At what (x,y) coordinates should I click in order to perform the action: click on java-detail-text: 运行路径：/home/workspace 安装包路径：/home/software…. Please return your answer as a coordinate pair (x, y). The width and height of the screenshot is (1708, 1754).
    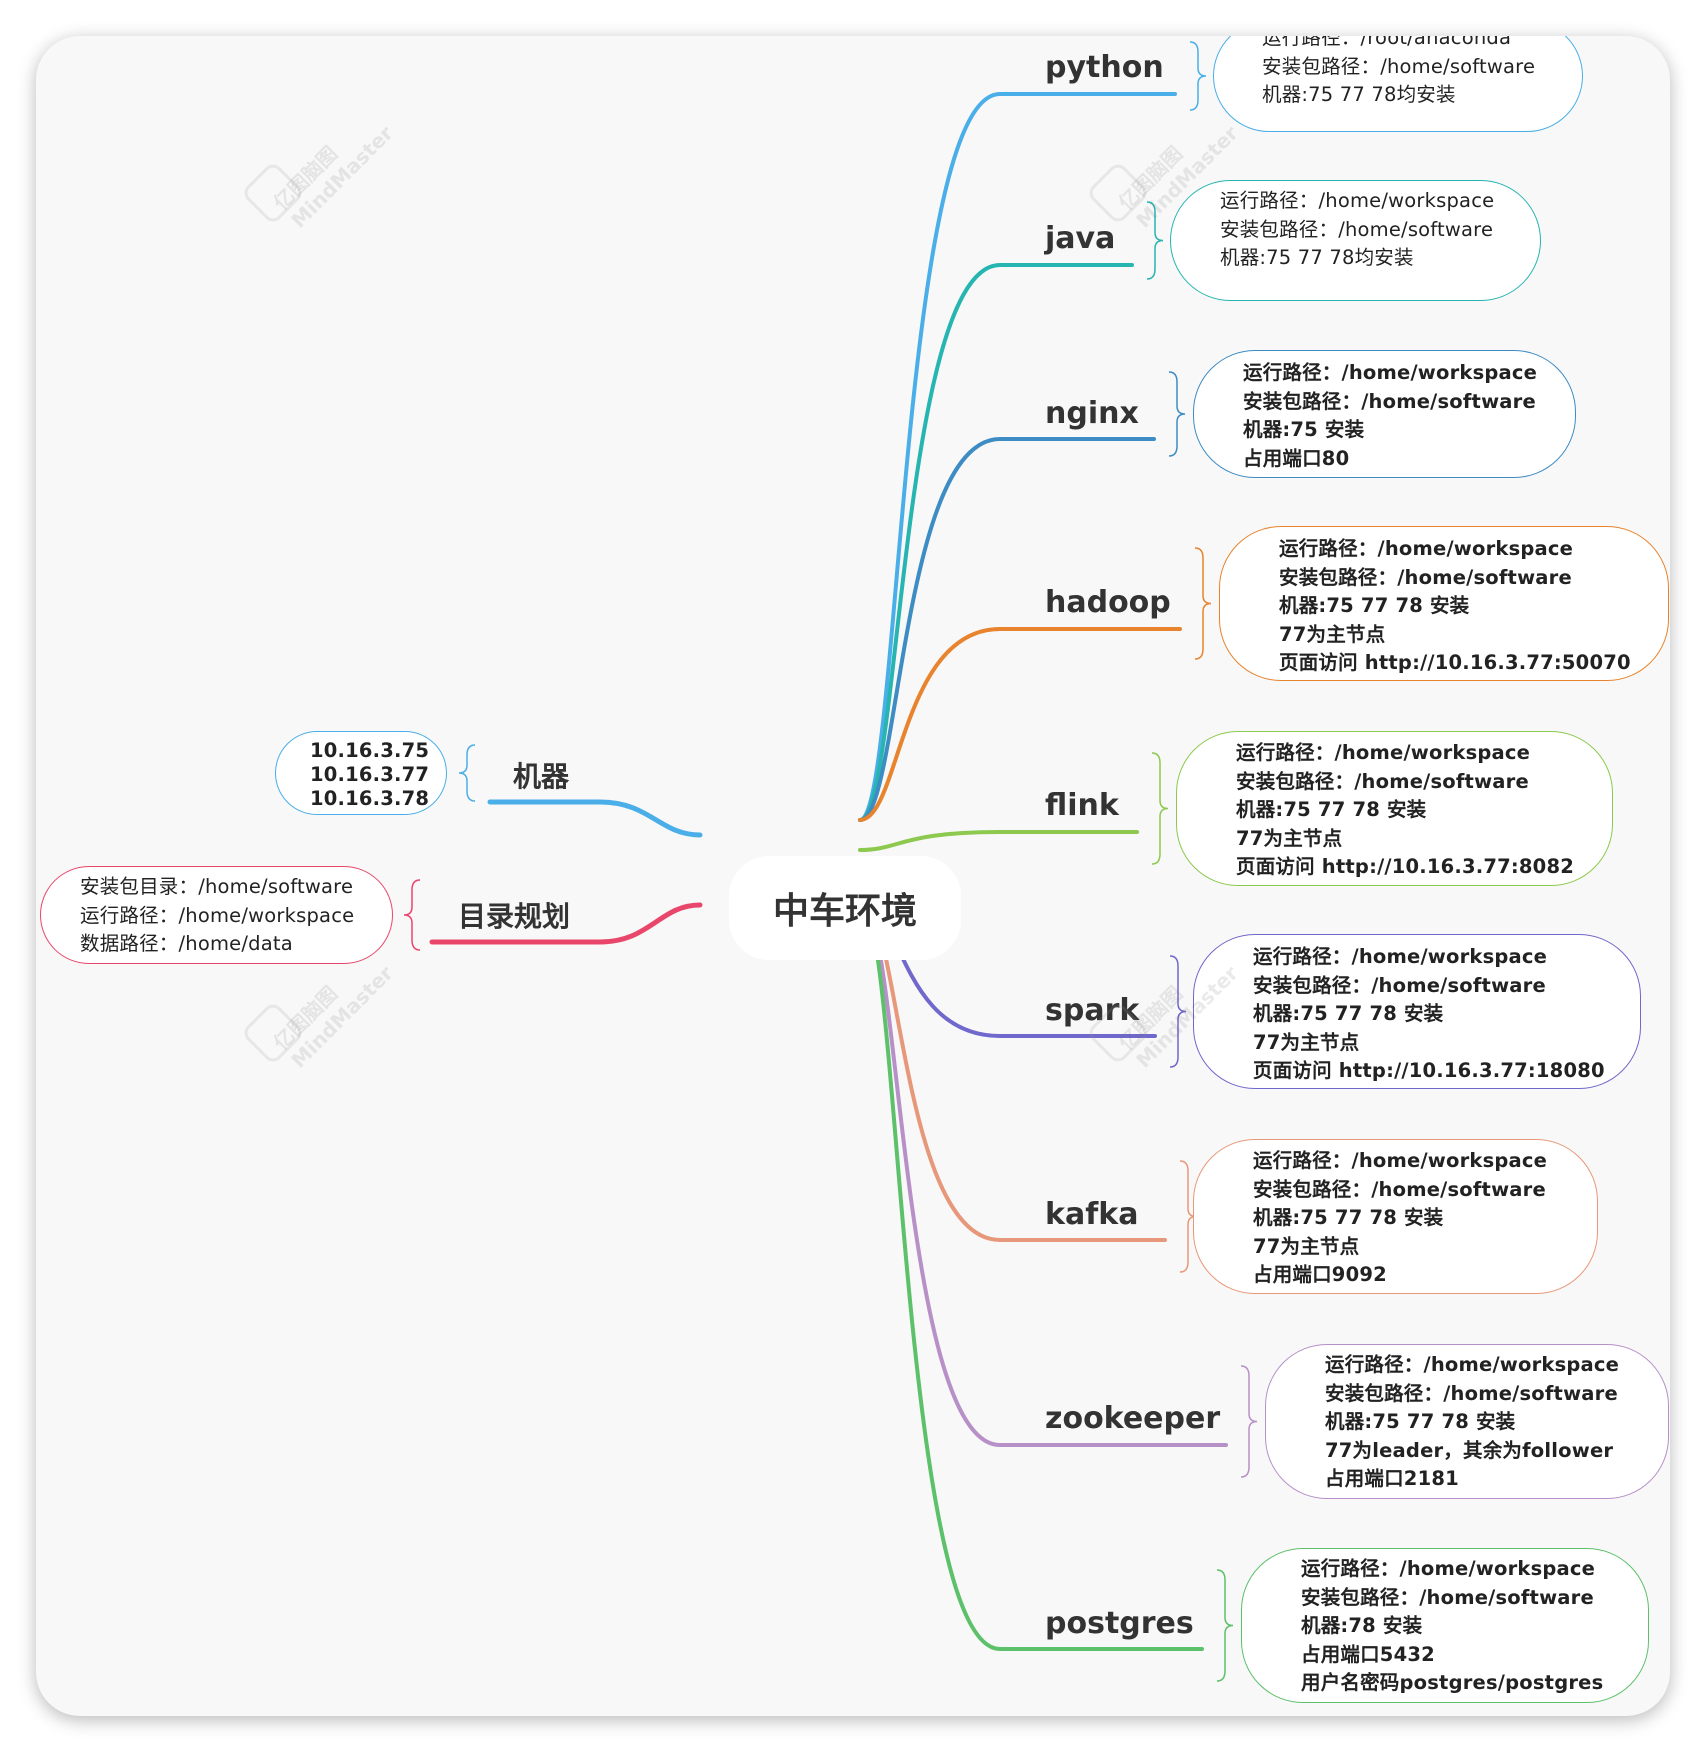
    Looking at the image, I should click on (1357, 230).